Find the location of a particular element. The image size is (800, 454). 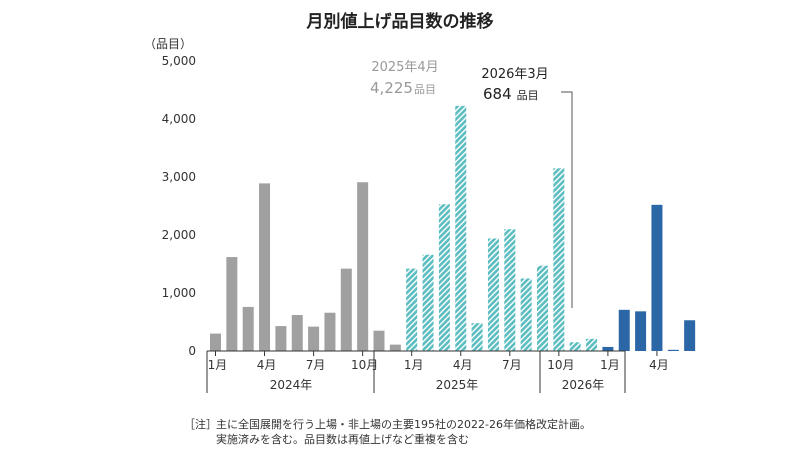

bar-2025年-10 is located at coordinates (559, 259).